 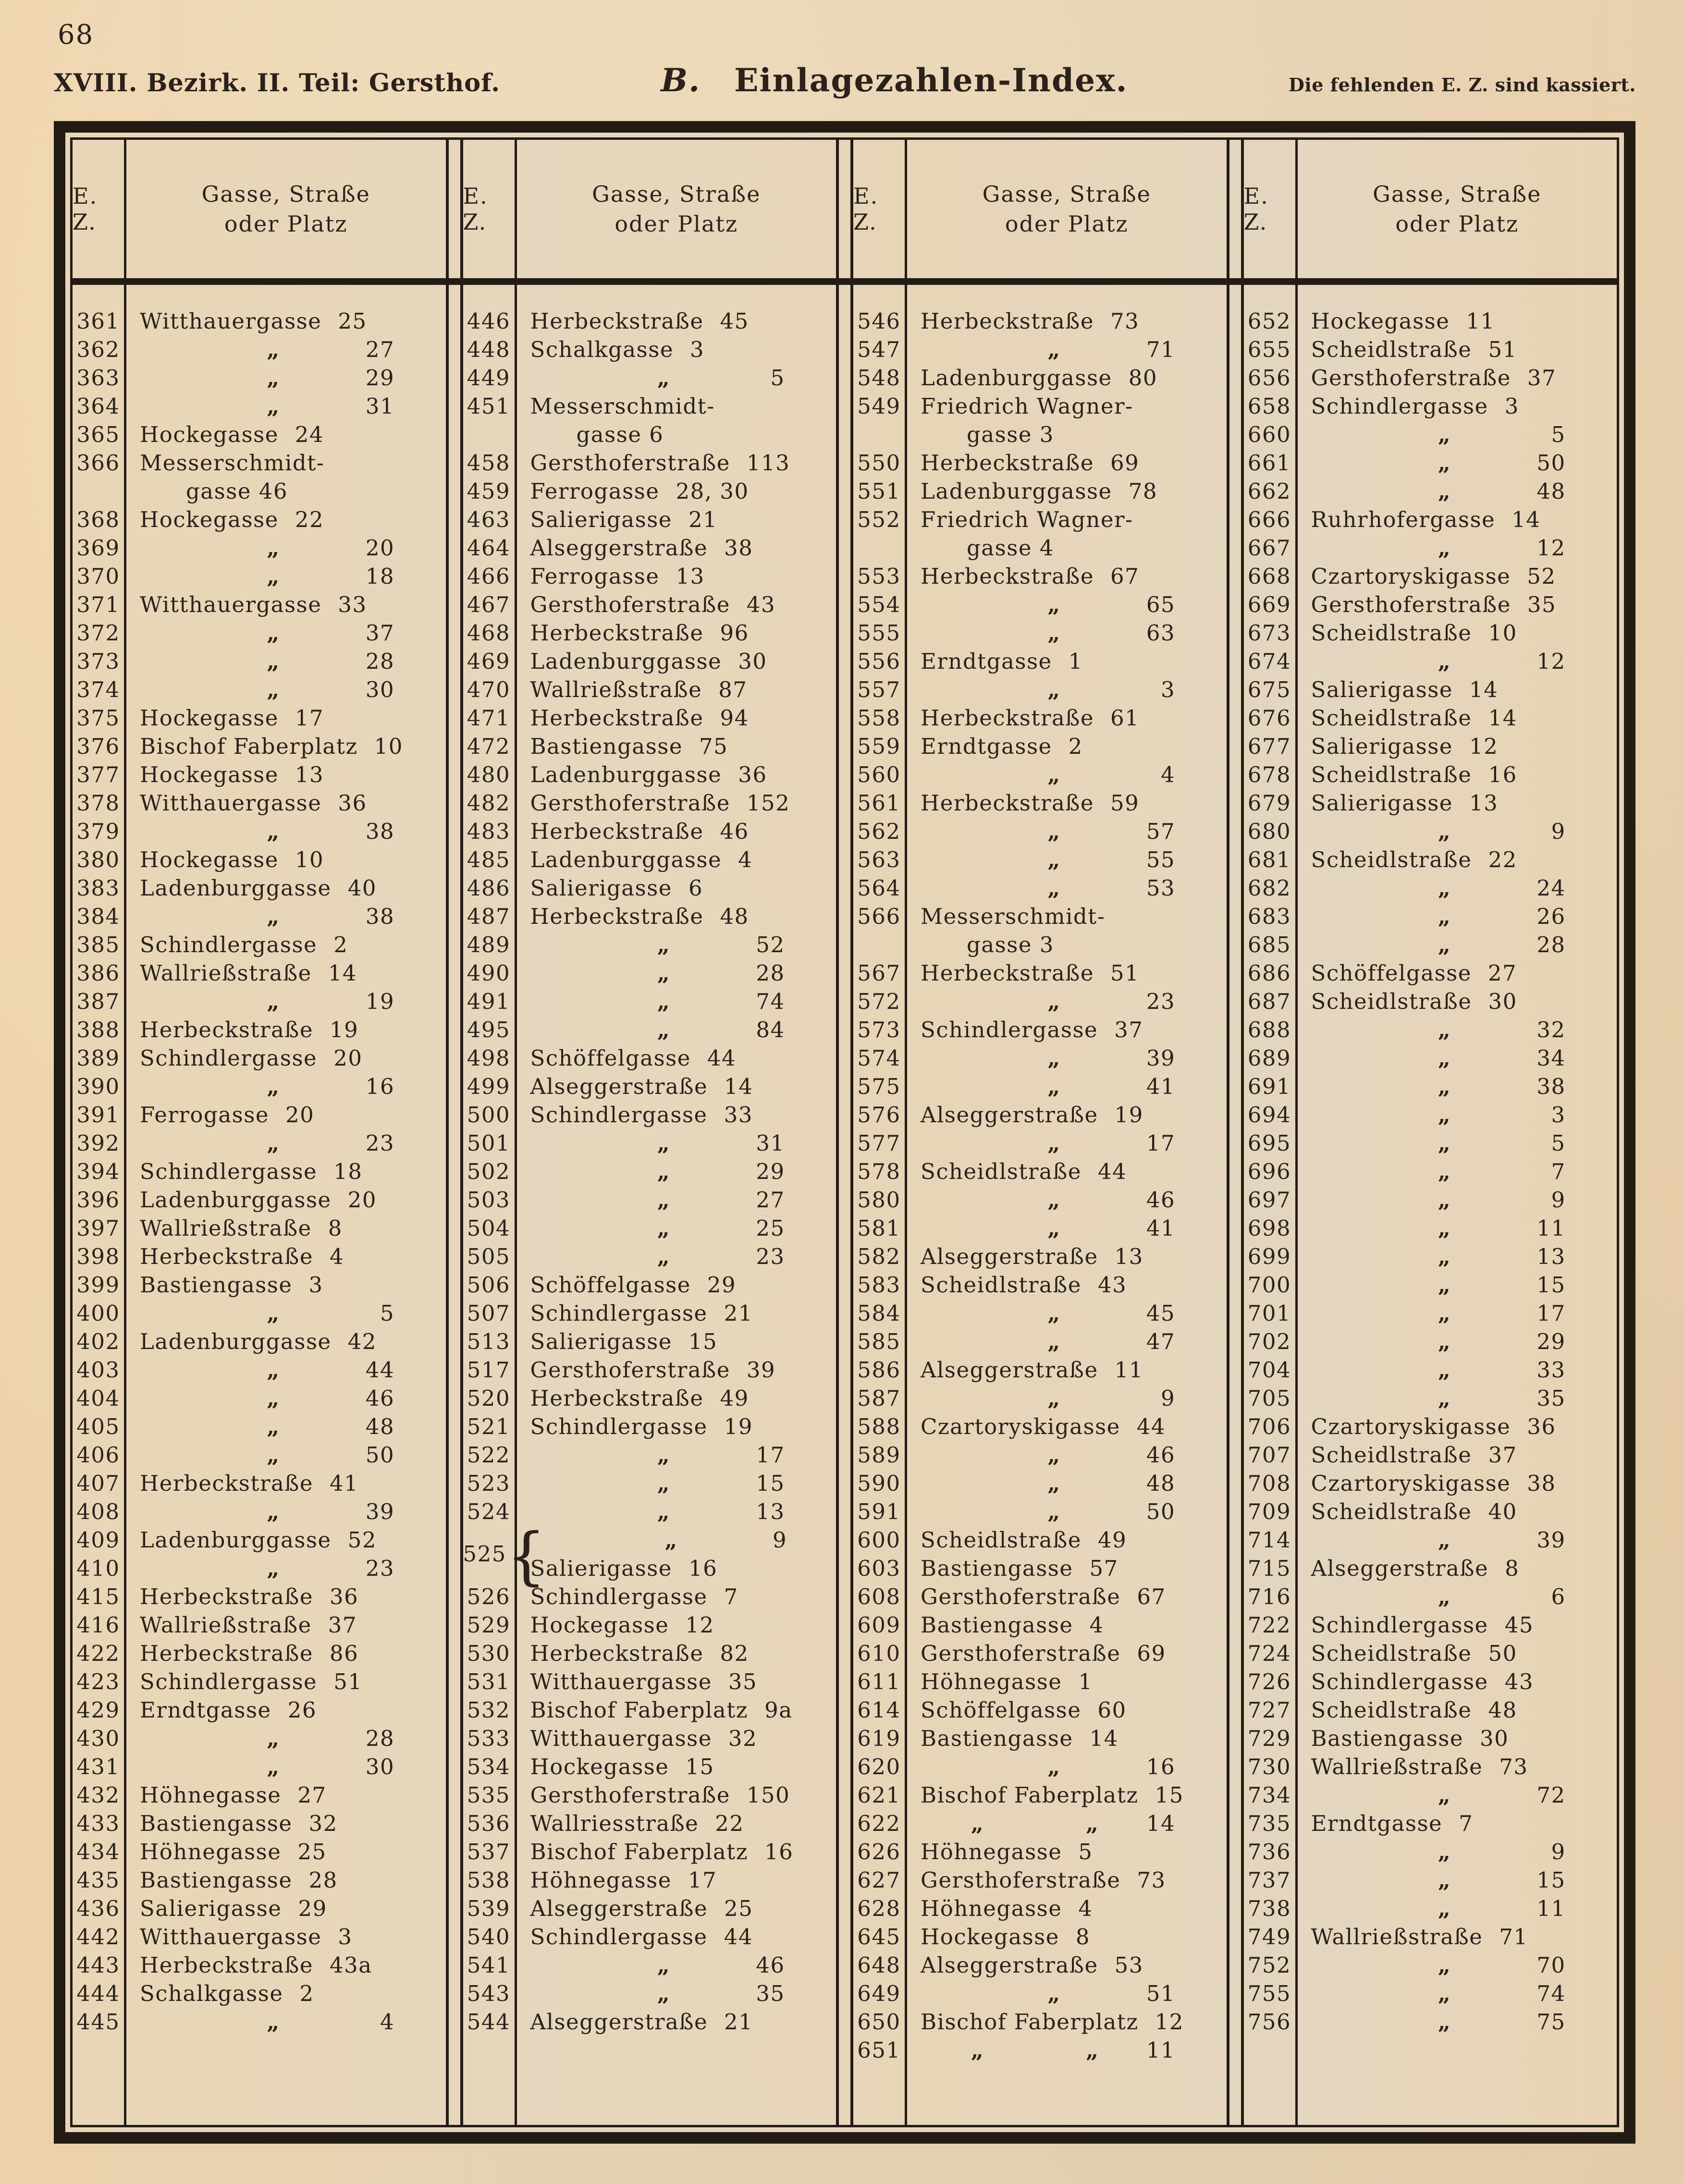 I want to click on street-name: Wallriesstraße, so click(x=614, y=1823).